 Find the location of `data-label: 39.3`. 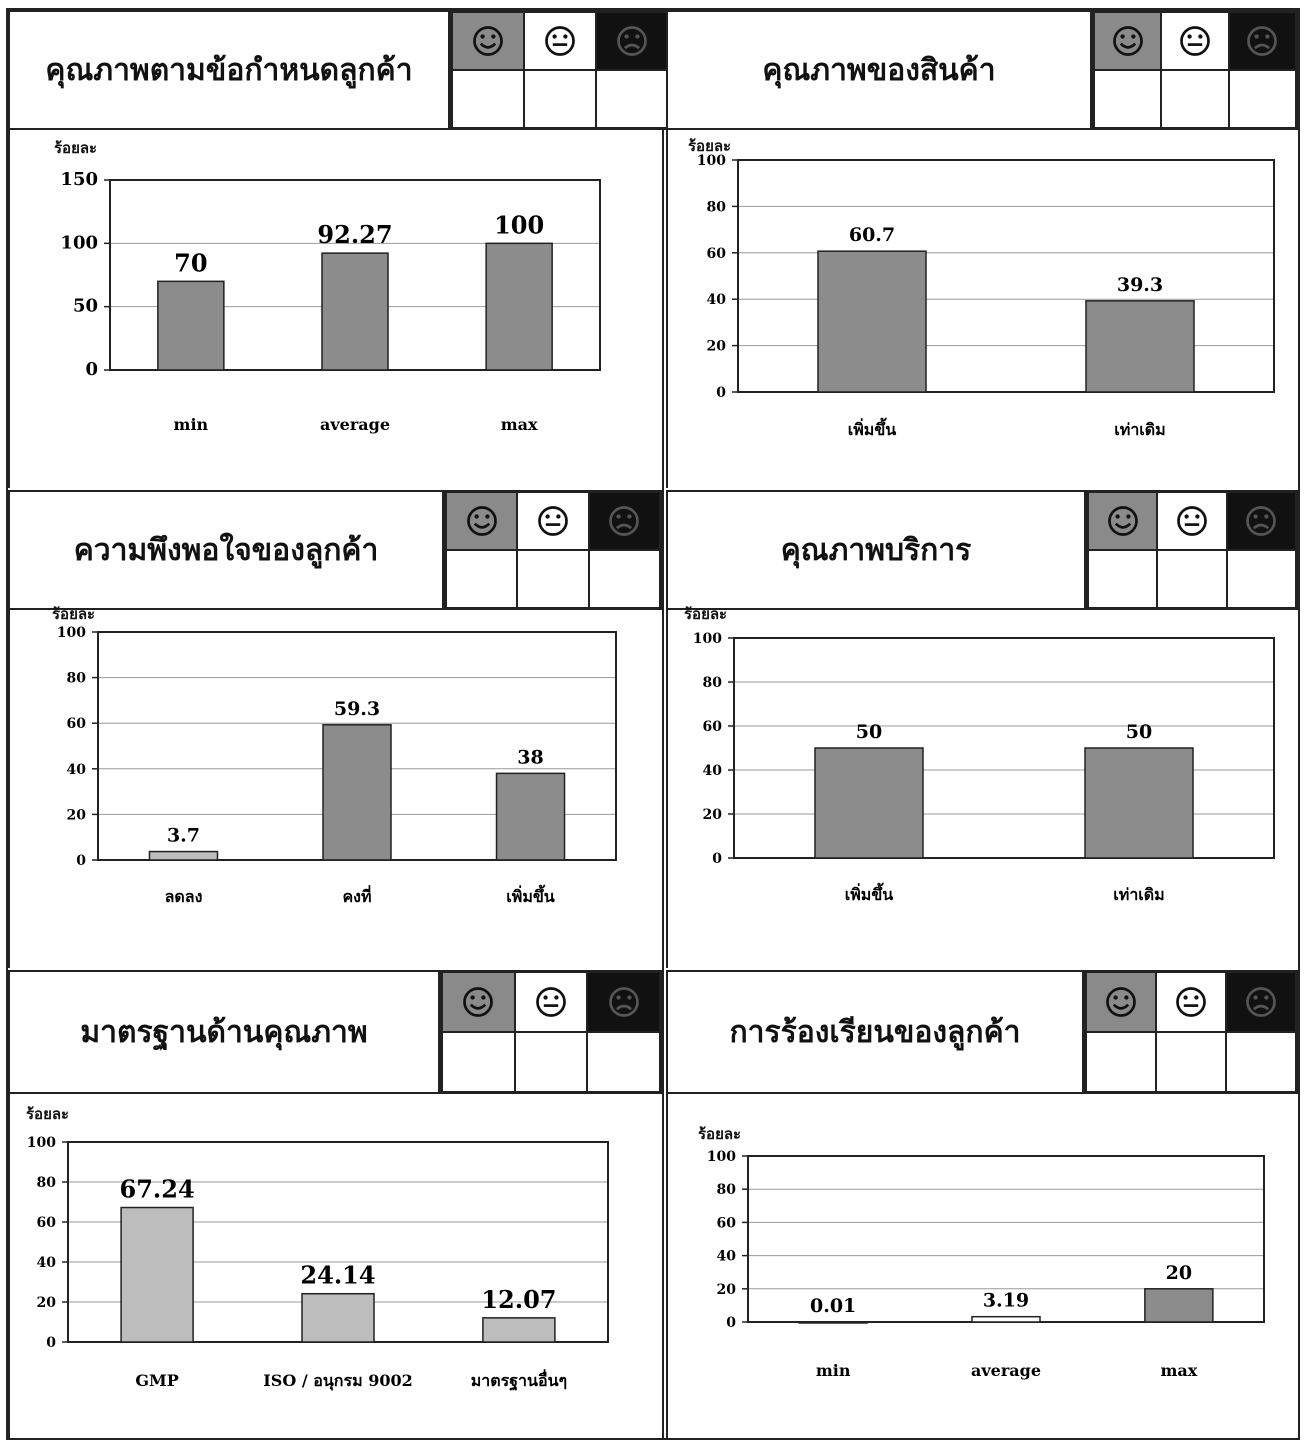

data-label: 39.3 is located at coordinates (1140, 285).